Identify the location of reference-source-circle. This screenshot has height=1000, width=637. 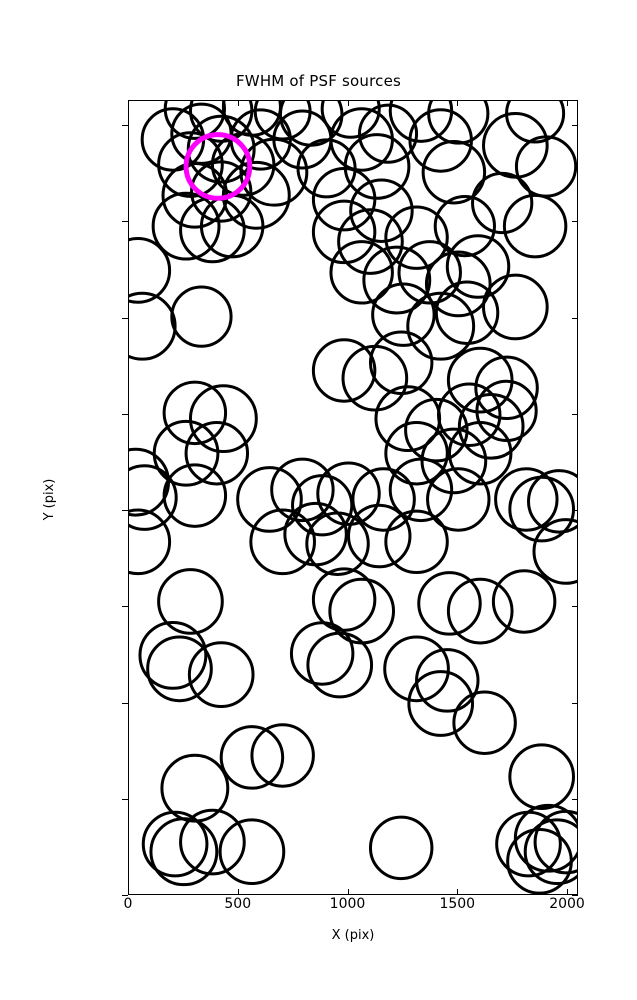
(218, 166).